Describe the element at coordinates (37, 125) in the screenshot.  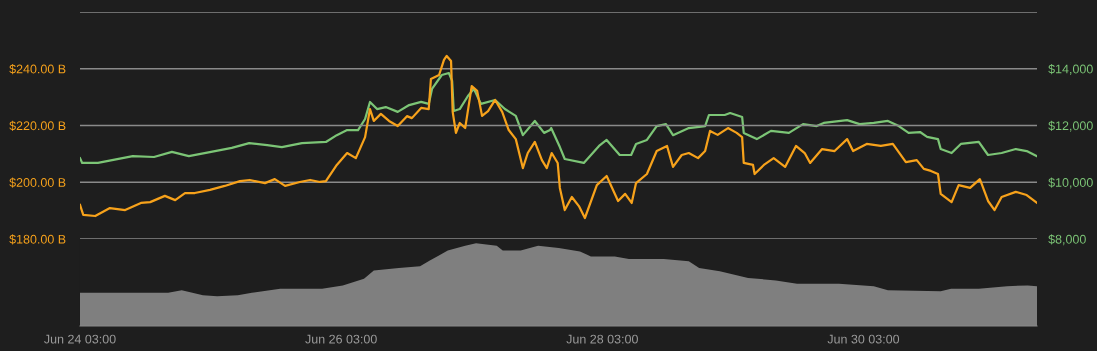
I see `y-tick-label: $220.00 B` at that location.